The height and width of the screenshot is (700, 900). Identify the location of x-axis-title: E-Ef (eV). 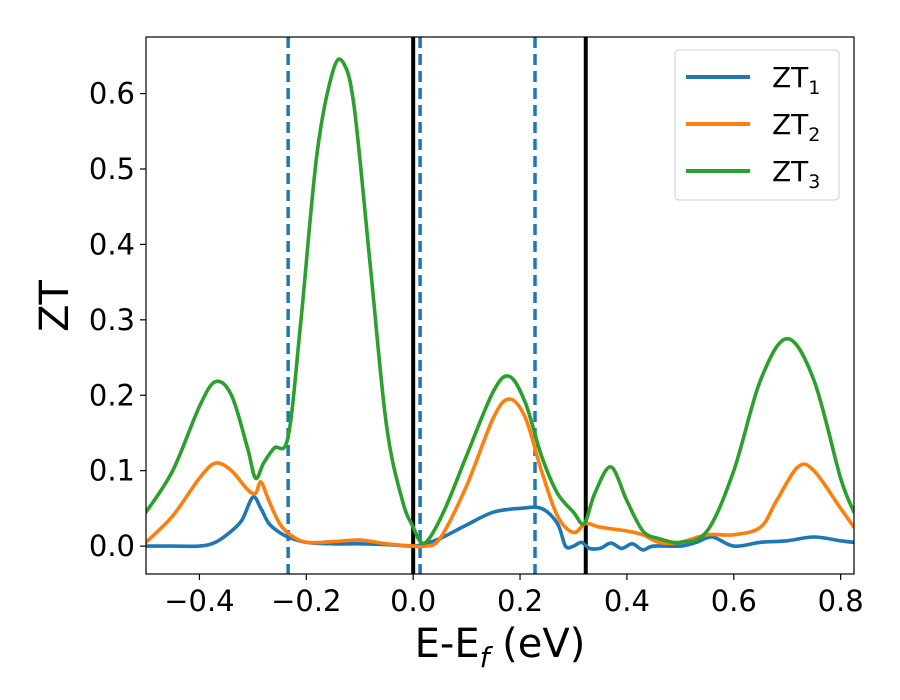
(500, 647).